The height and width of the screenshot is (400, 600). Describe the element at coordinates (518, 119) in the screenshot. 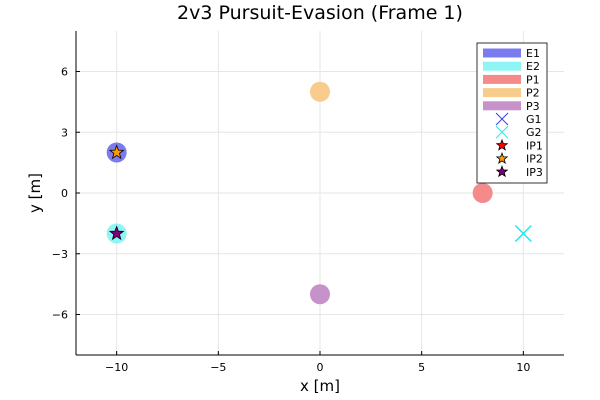

I see `legend-item-g1: G1` at that location.